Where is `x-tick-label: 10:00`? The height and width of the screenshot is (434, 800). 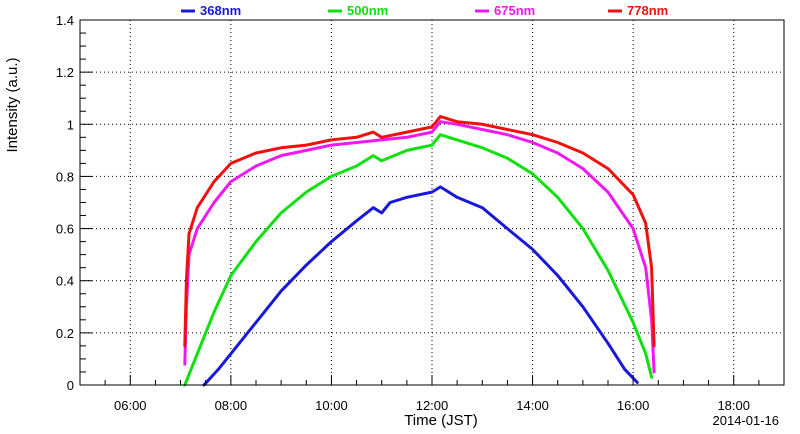 x-tick-label: 10:00 is located at coordinates (331, 405).